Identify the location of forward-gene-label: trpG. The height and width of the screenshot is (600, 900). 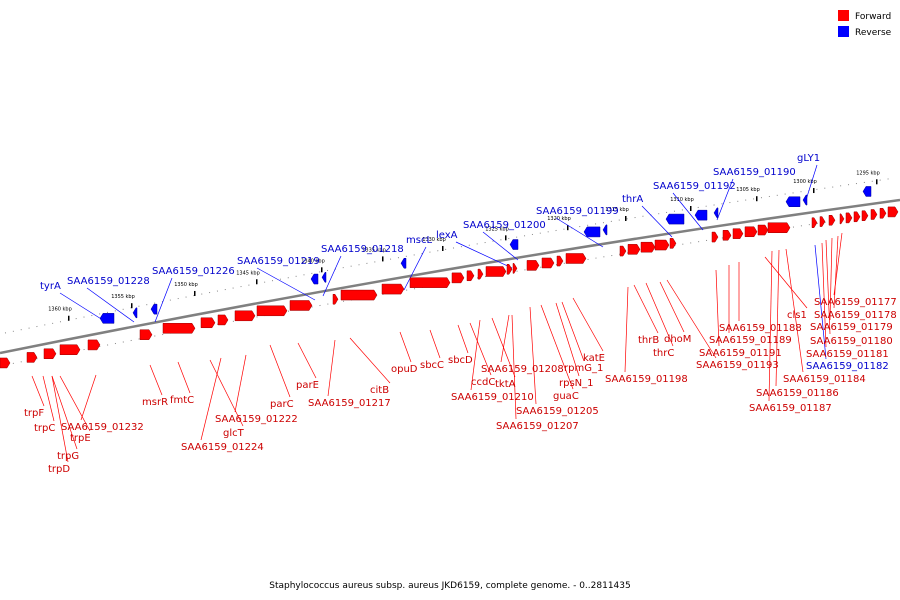
(68, 456).